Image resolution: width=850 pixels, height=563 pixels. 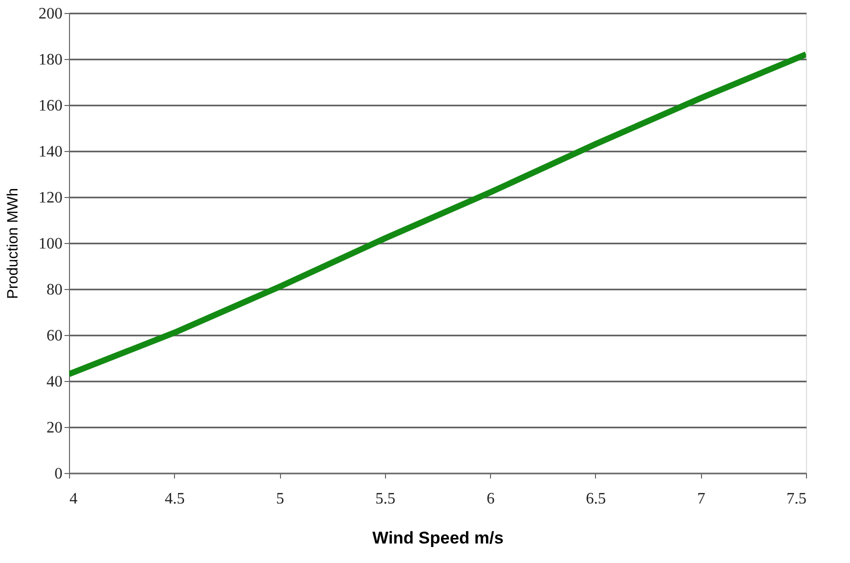 What do you see at coordinates (50, 152) in the screenshot?
I see `y-tick-label: 140` at bounding box center [50, 152].